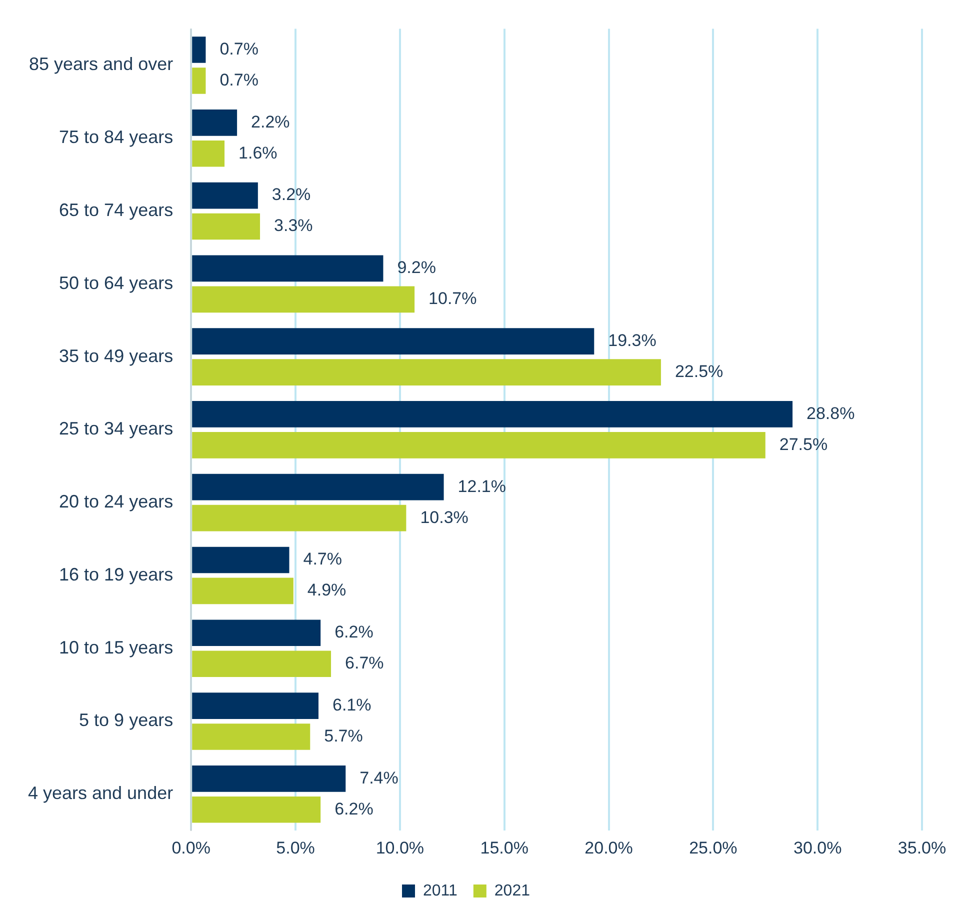  I want to click on data-label: 6.1%, so click(352, 704).